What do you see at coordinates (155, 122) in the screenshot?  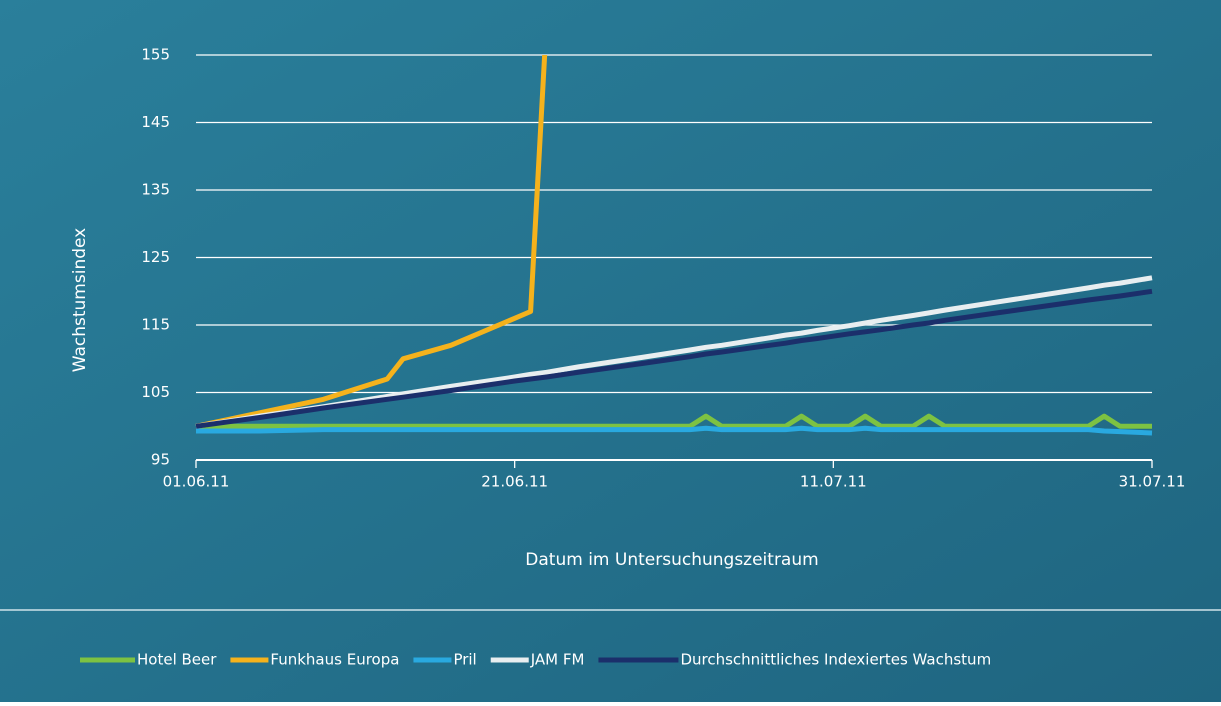 I see `y-tick-label: 145` at bounding box center [155, 122].